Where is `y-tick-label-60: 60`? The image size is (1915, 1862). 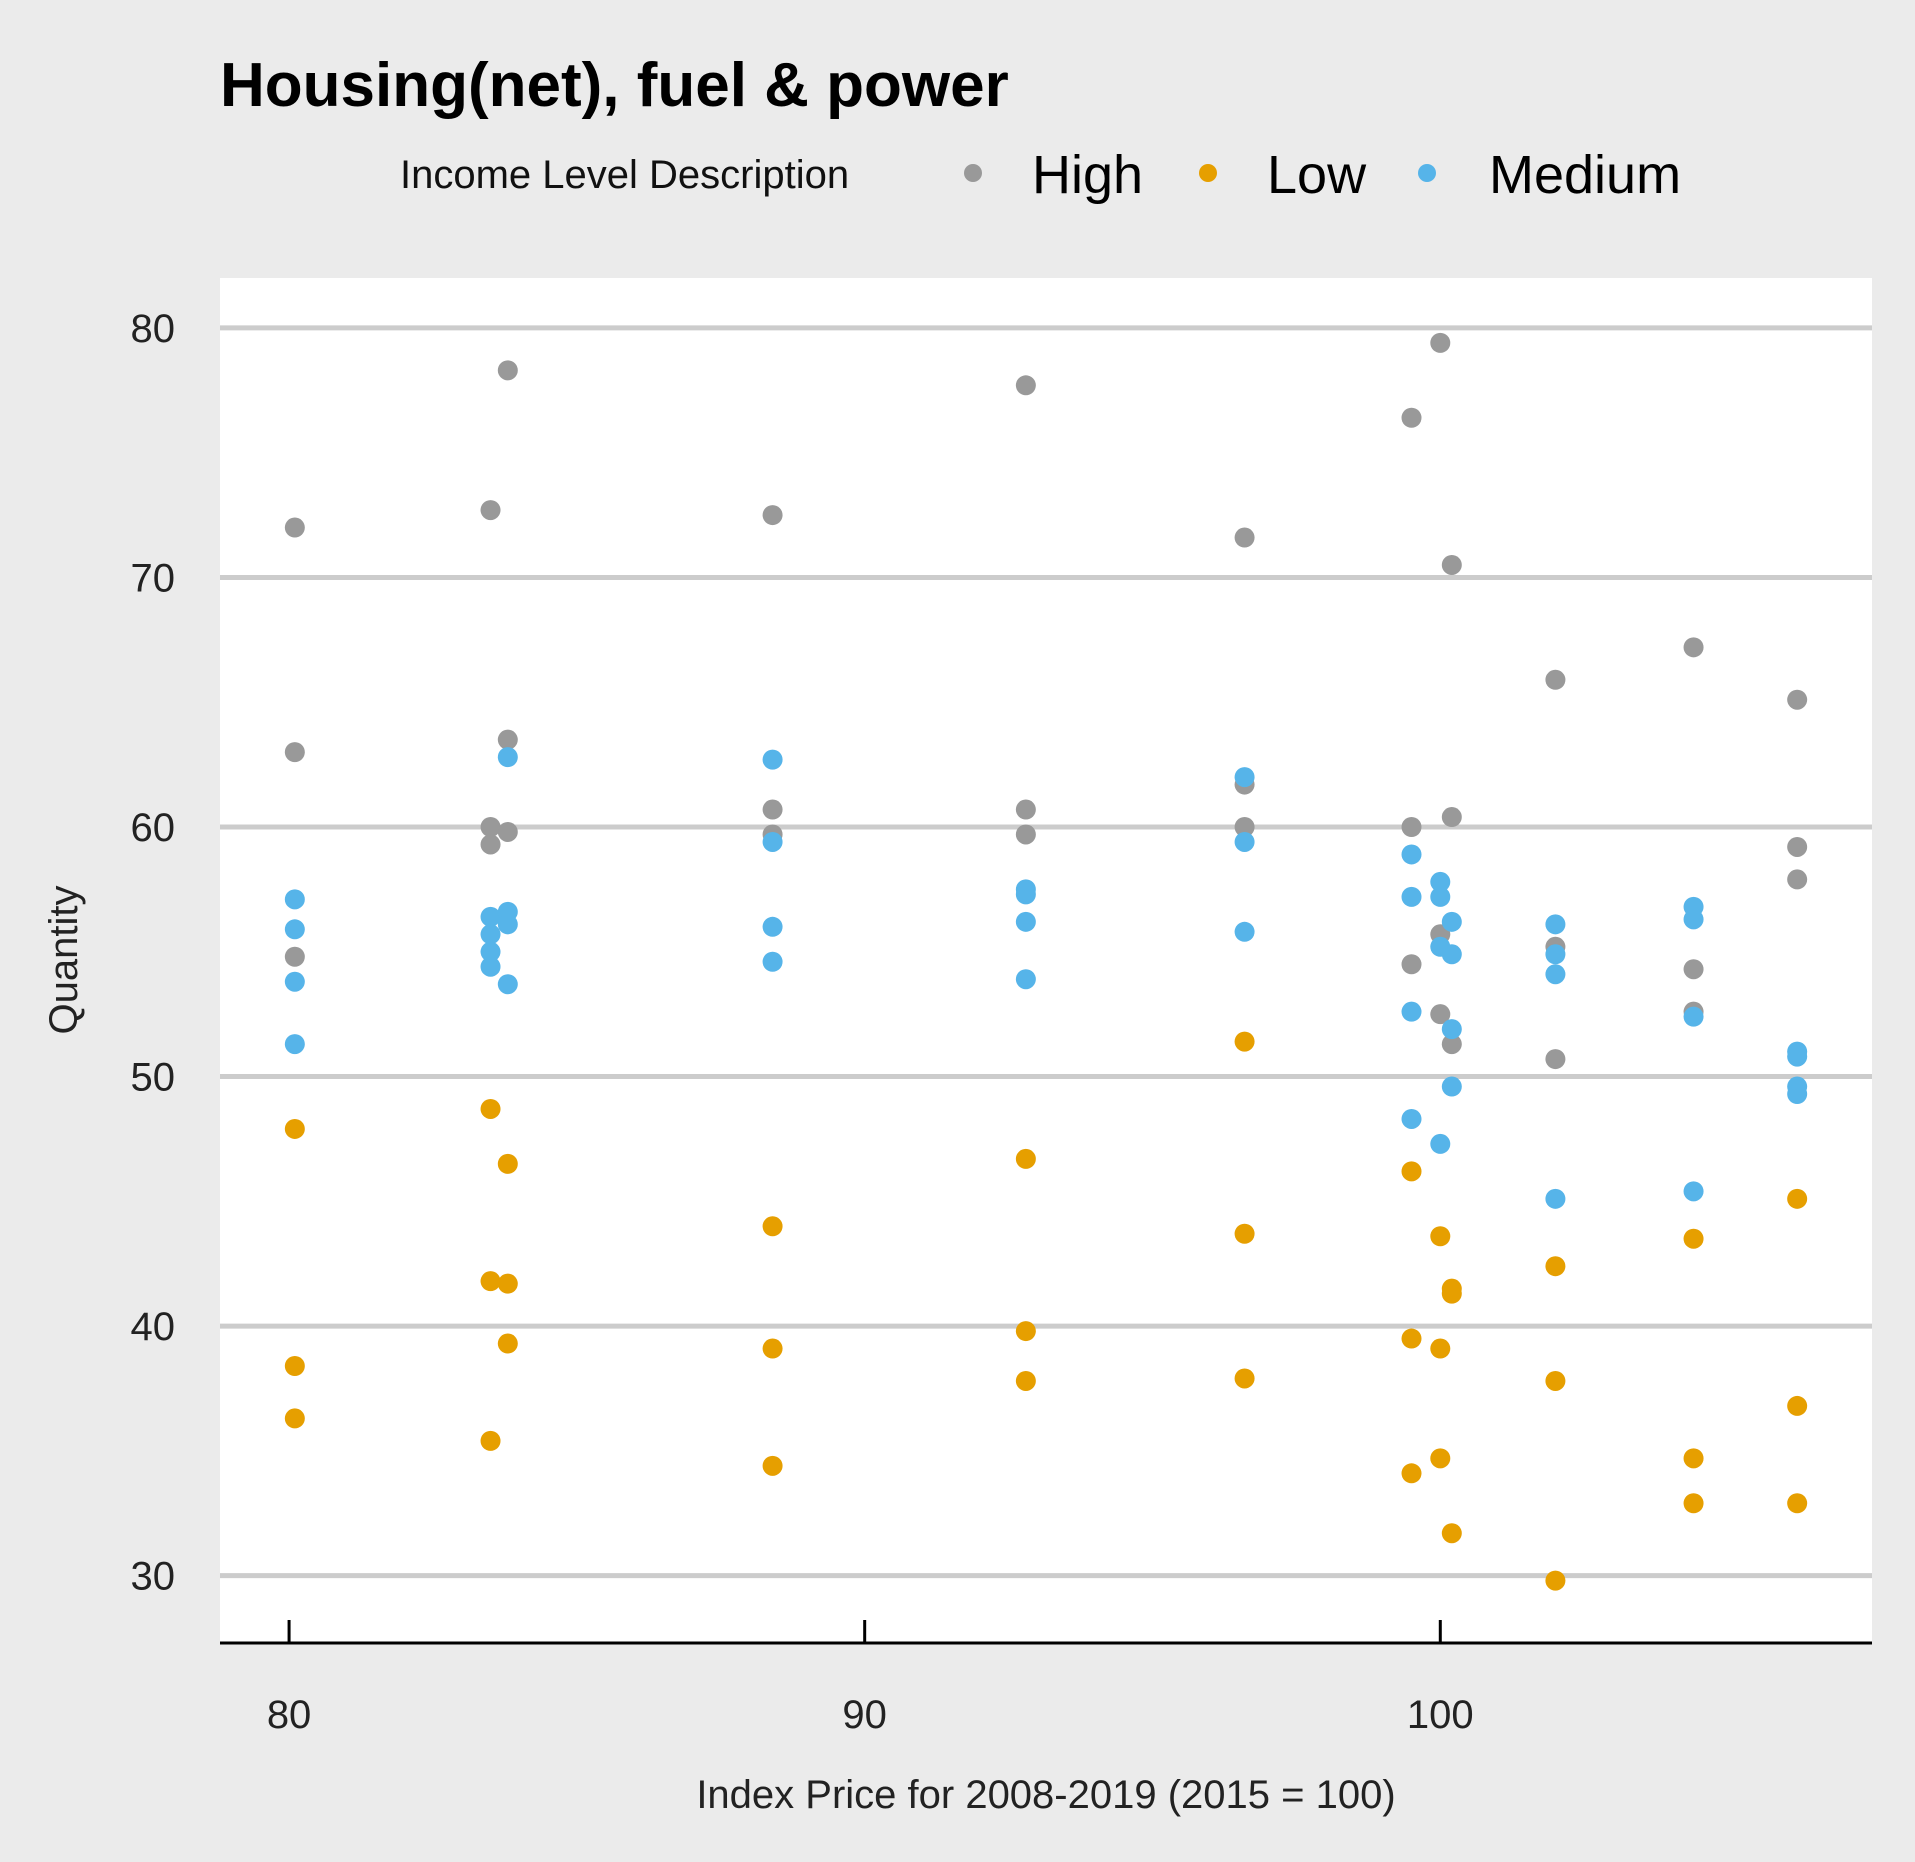
y-tick-label-60: 60 is located at coordinates (153, 828).